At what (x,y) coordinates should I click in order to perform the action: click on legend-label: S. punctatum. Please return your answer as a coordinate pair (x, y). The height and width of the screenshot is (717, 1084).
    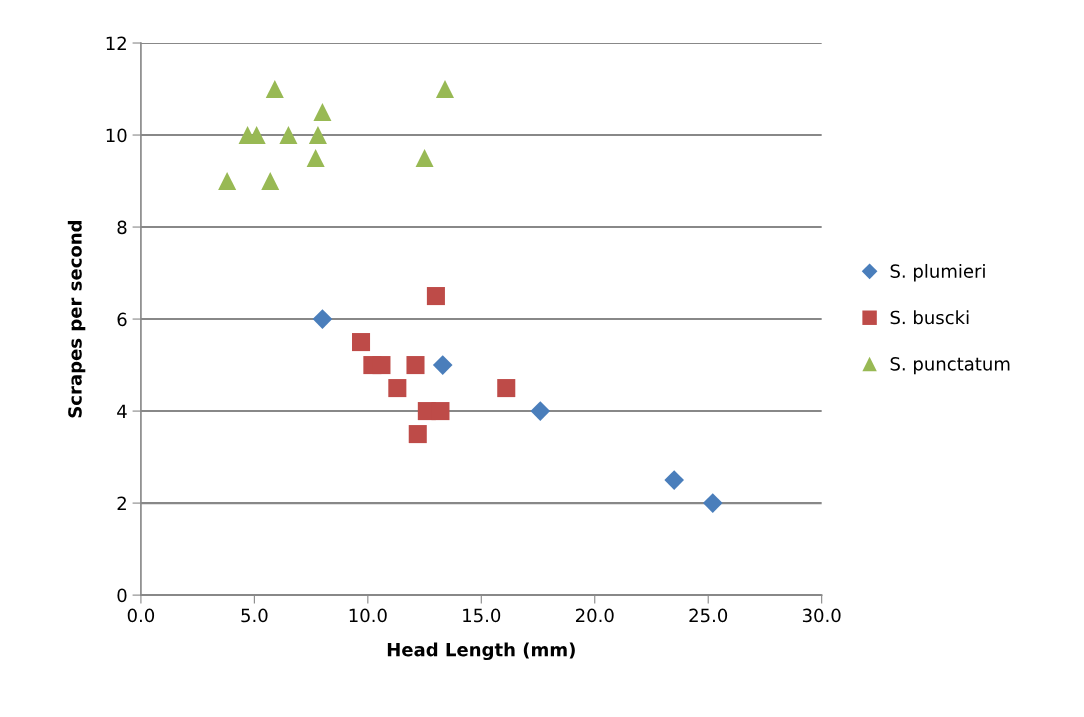
    Looking at the image, I should click on (950, 366).